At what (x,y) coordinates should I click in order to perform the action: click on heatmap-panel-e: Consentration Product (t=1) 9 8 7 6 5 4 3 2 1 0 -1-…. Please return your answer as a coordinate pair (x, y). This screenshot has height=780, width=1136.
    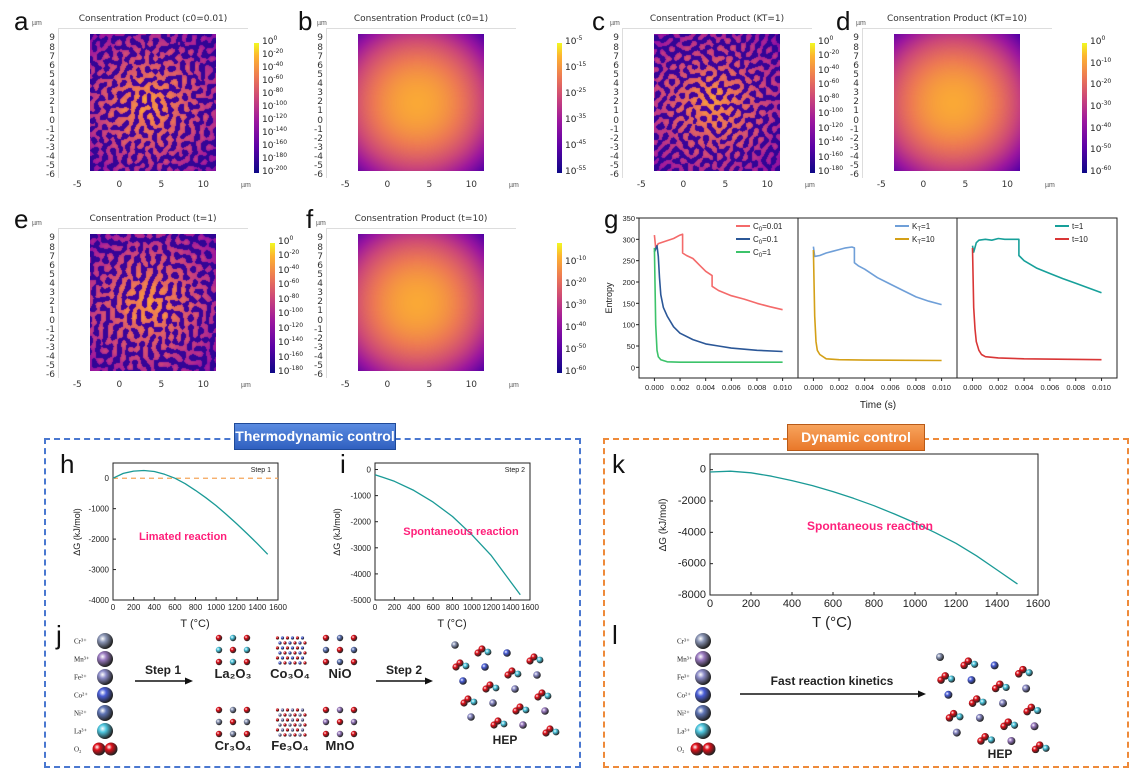
    Looking at the image, I should click on (167, 302).